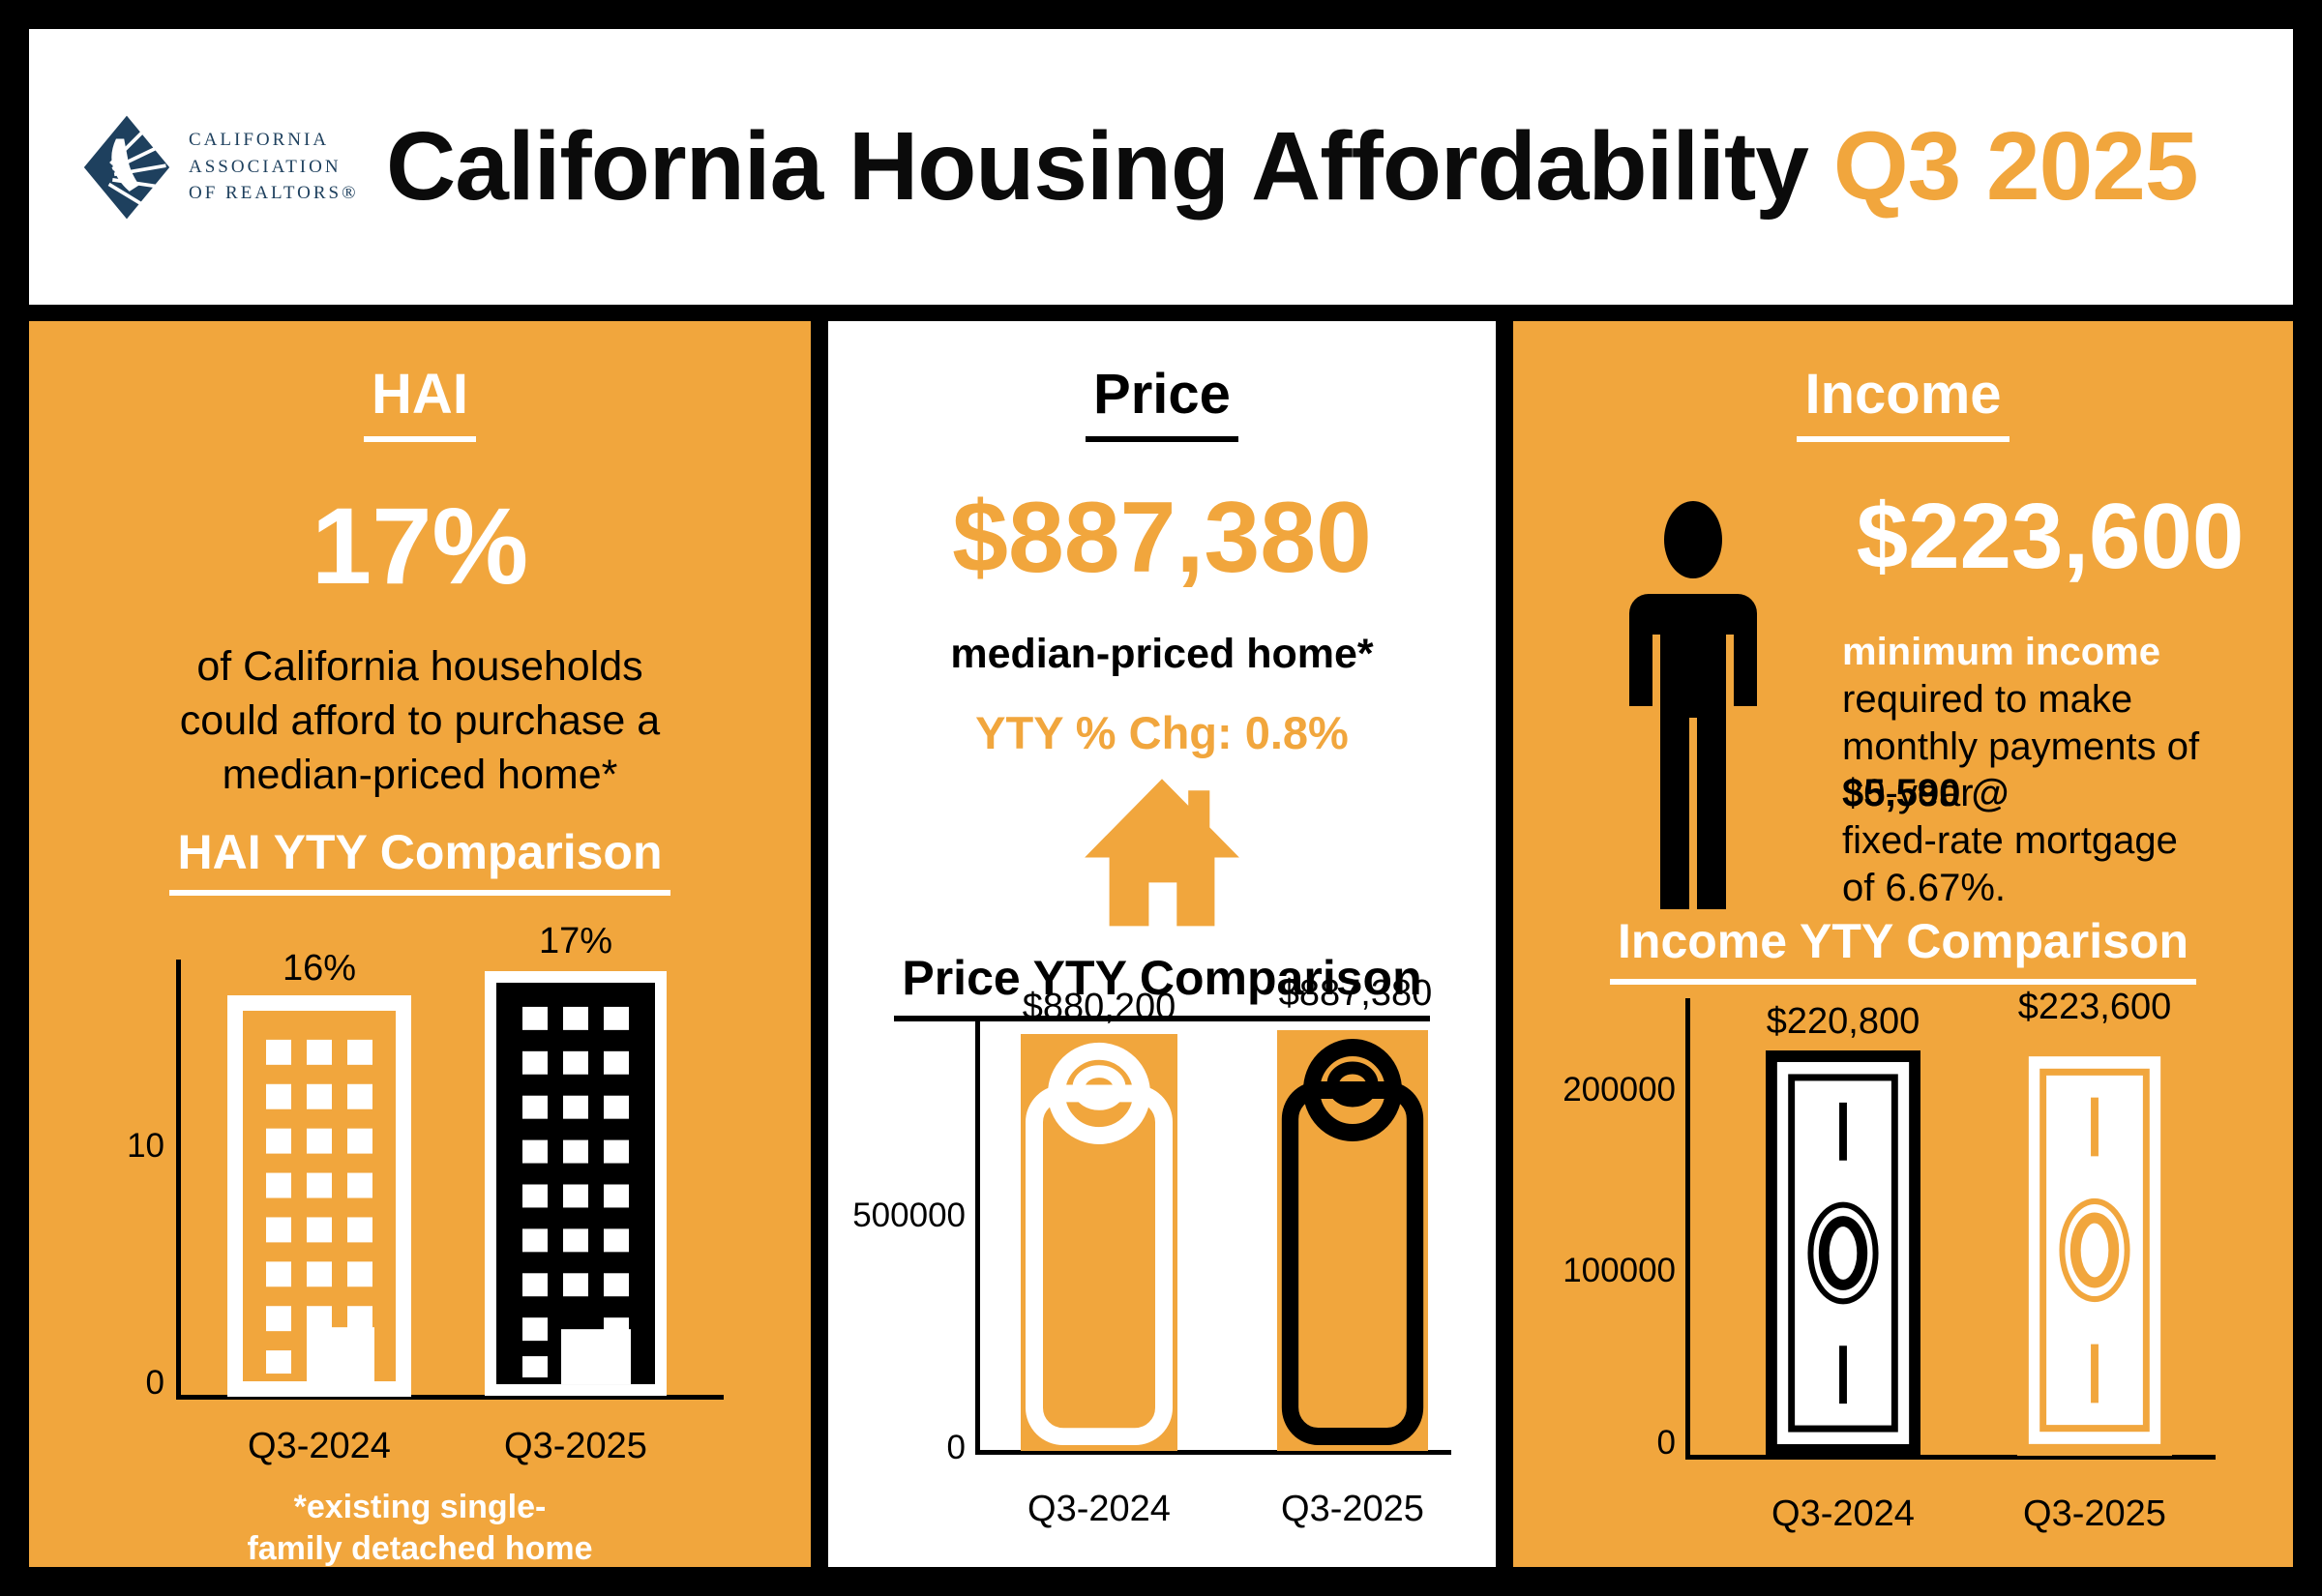  I want to click on dollar-bill-icon-2025, so click(2094, 1250).